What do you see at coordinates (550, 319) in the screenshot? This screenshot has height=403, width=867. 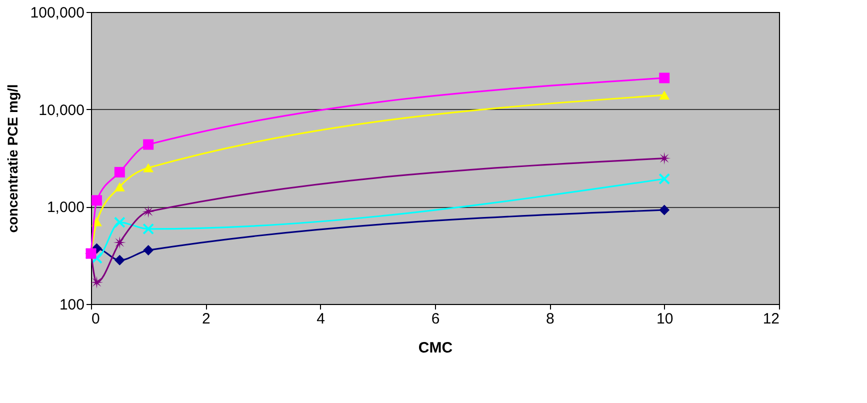 I see `x-tick-label: 8` at bounding box center [550, 319].